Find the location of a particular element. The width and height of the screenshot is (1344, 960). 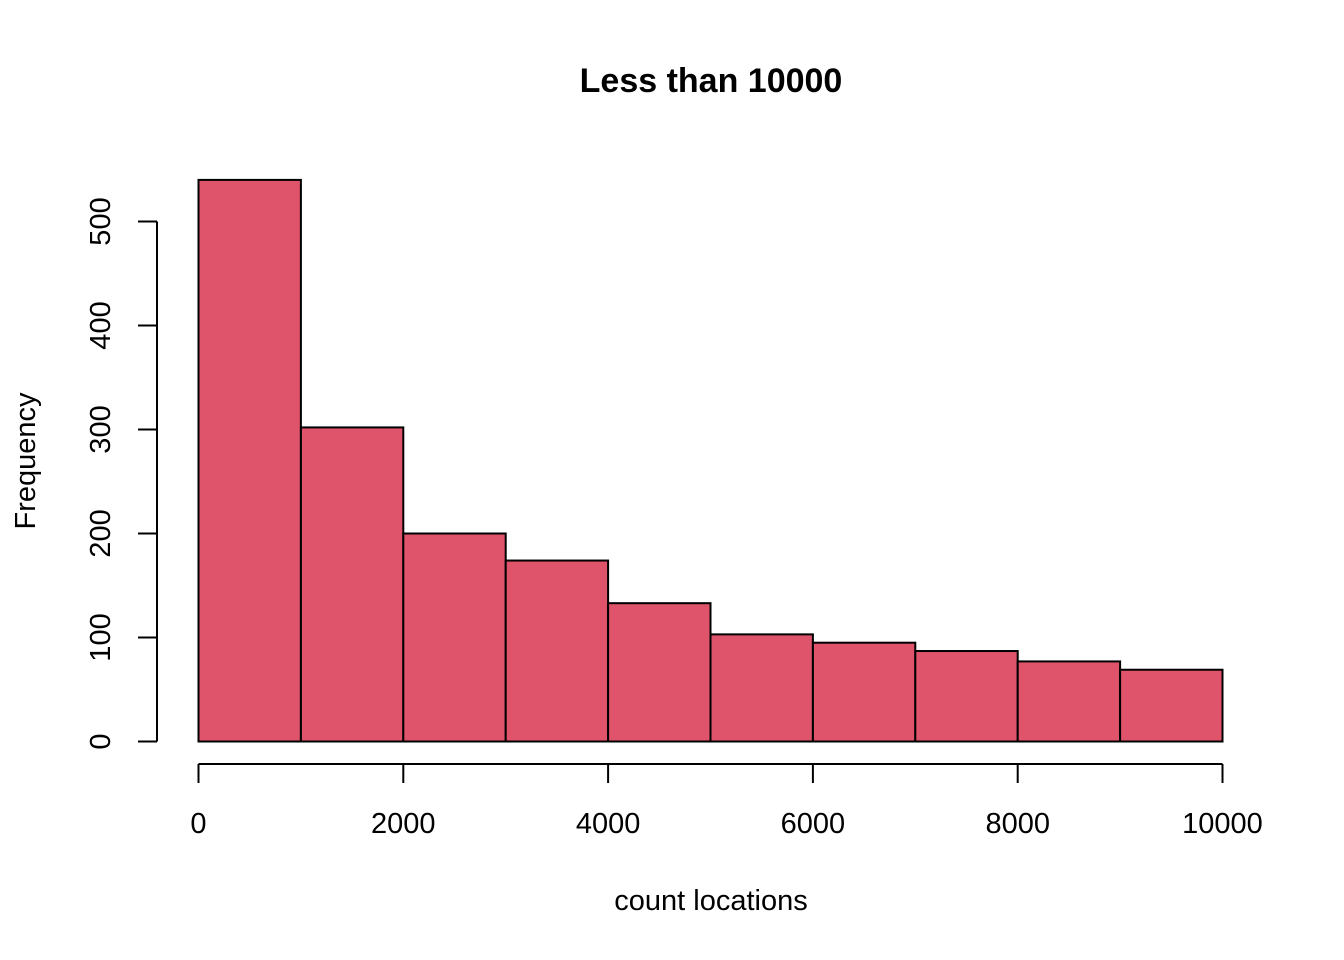

x-tick-label-4: 8000 is located at coordinates (1017, 824).